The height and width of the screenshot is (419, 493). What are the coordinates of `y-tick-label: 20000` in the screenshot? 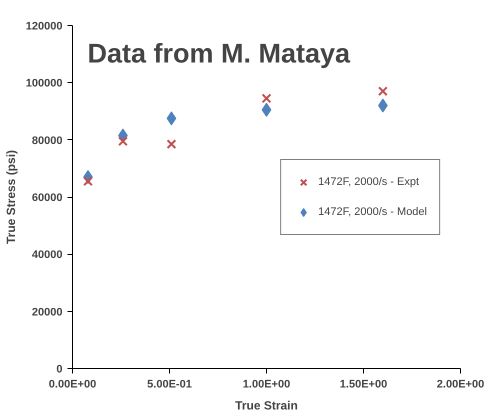 It's located at (47, 312).